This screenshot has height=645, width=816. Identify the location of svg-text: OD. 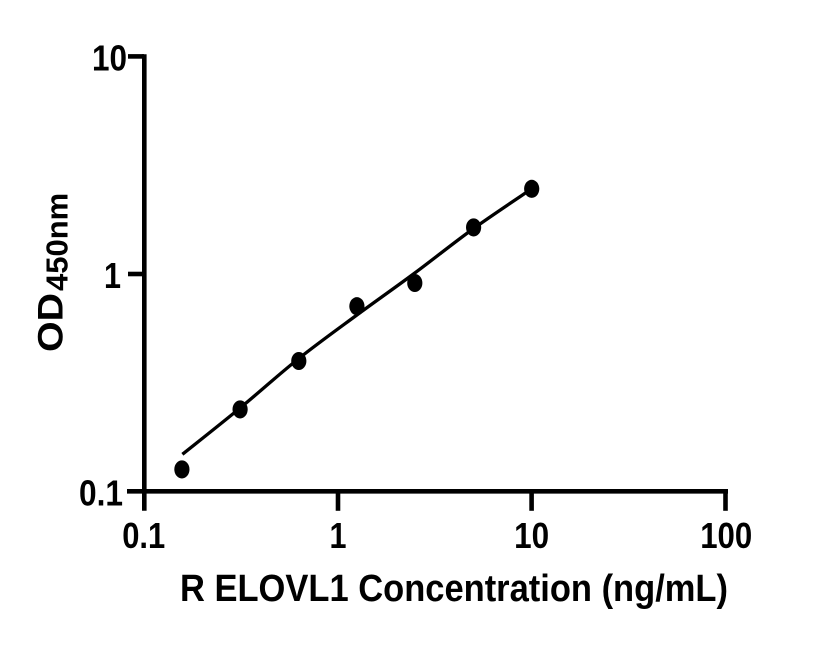
(51, 322).